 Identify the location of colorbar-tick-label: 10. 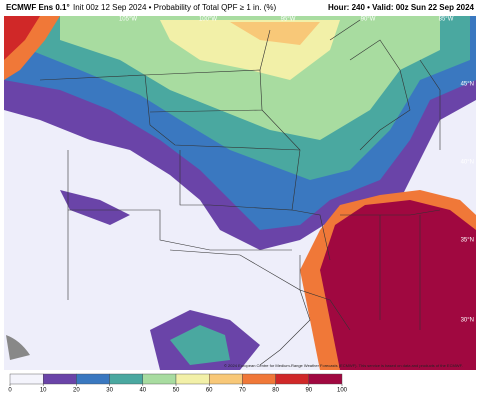
(43, 391).